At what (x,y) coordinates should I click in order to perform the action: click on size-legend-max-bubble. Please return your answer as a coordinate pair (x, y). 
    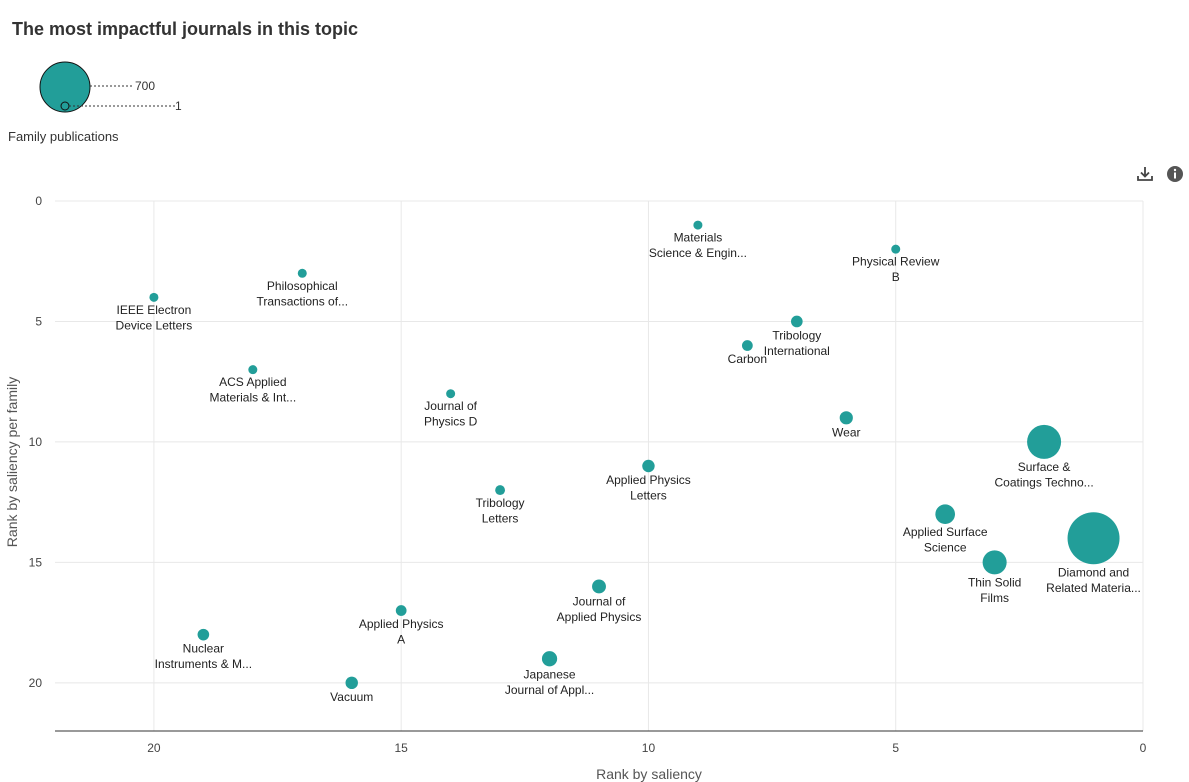
    Looking at the image, I should click on (65, 87).